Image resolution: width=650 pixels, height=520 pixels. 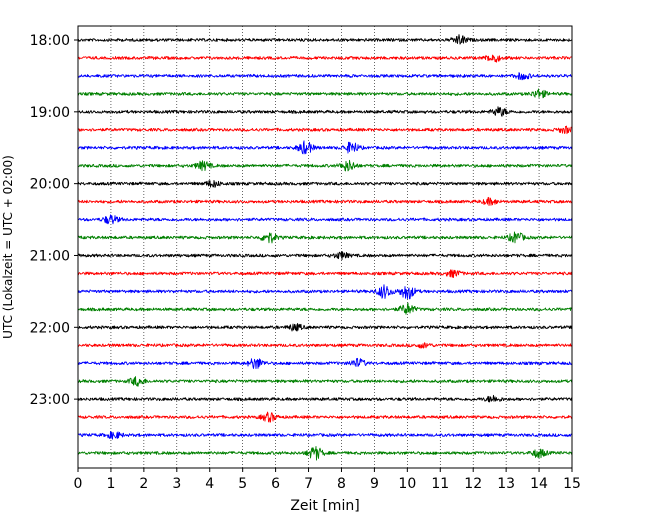 What do you see at coordinates (50, 41) in the screenshot?
I see `y-tick-label: 18:00` at bounding box center [50, 41].